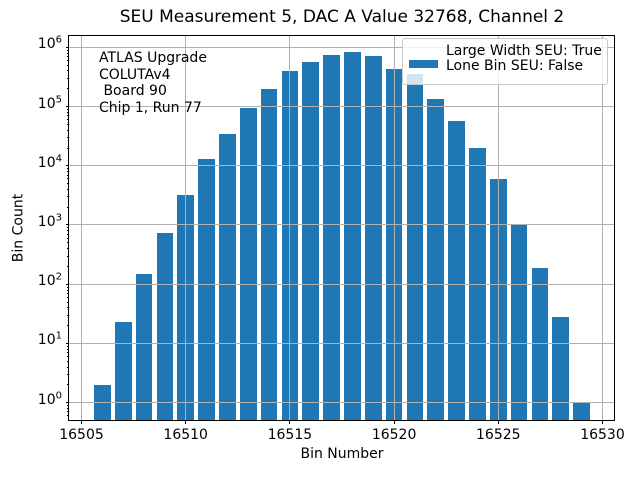 The height and width of the screenshot is (480, 640). Describe the element at coordinates (602, 435) in the screenshot. I see `x-tick-label: 16530` at that location.